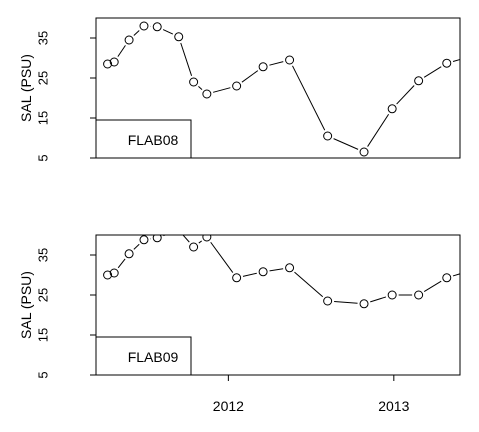  Describe the element at coordinates (153, 357) in the screenshot. I see `station-label: FLAB09` at that location.